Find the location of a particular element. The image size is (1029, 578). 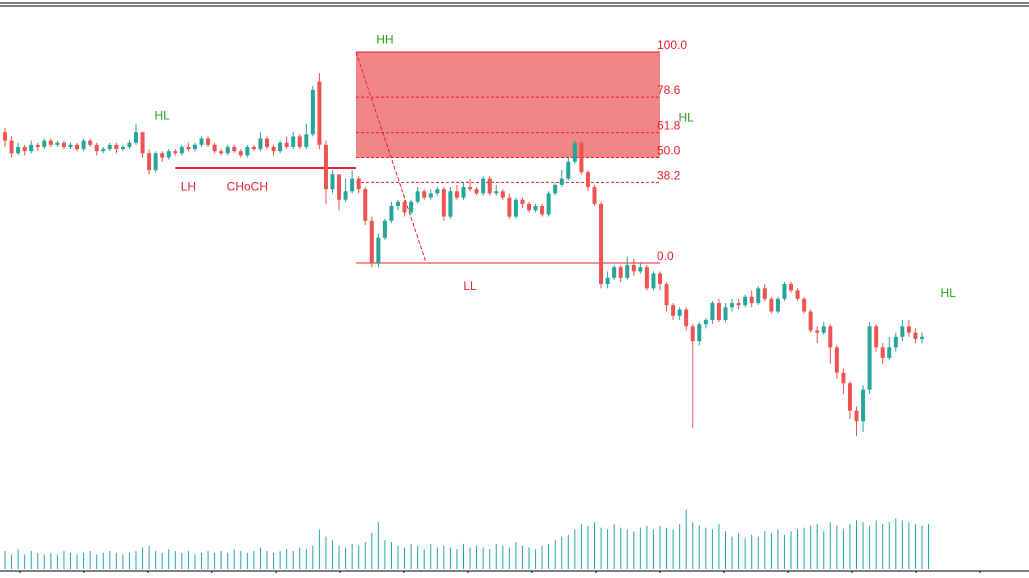

fib-level-label: 78.6 is located at coordinates (669, 90).